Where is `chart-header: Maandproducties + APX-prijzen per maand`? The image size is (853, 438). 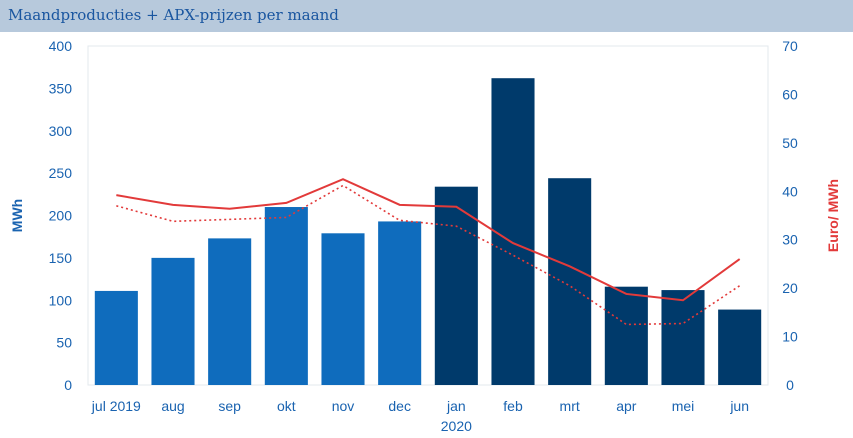 chart-header: Maandproducties + APX-prijzen per maand is located at coordinates (426, 16).